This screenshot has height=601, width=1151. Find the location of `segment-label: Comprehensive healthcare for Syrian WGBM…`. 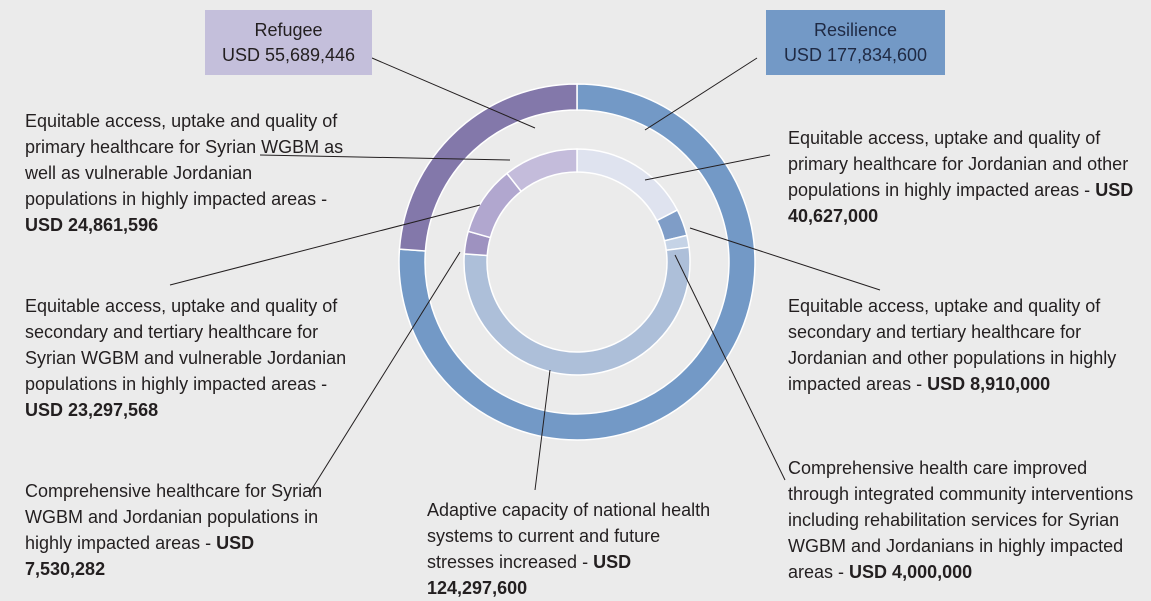

segment-label: Comprehensive healthcare for Syrian WGBM… is located at coordinates (175, 530).